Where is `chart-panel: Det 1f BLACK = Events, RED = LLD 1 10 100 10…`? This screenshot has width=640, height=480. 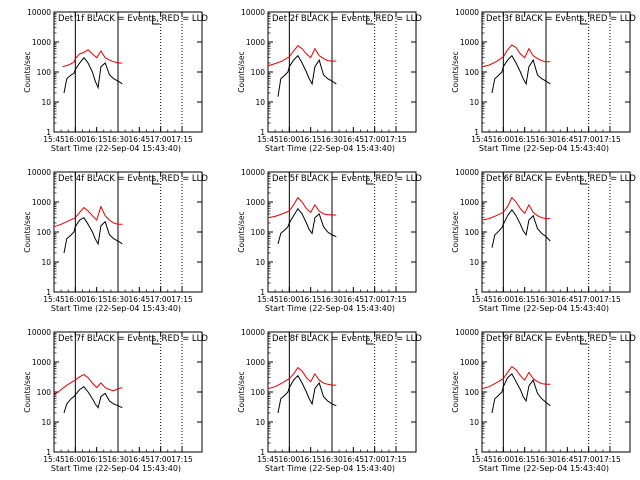 chart-panel: Det 1f BLACK = Events, RED = LLD 1 10 100 10… is located at coordinates (115, 80).